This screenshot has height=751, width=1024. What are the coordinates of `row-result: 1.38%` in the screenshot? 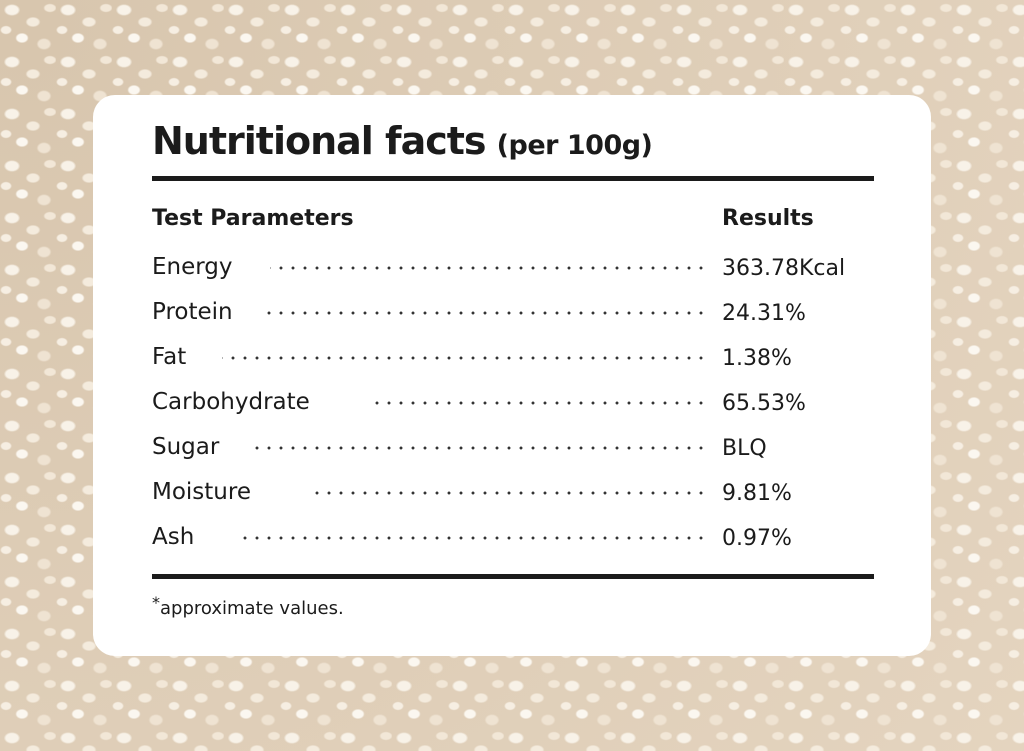 It's located at (757, 358).